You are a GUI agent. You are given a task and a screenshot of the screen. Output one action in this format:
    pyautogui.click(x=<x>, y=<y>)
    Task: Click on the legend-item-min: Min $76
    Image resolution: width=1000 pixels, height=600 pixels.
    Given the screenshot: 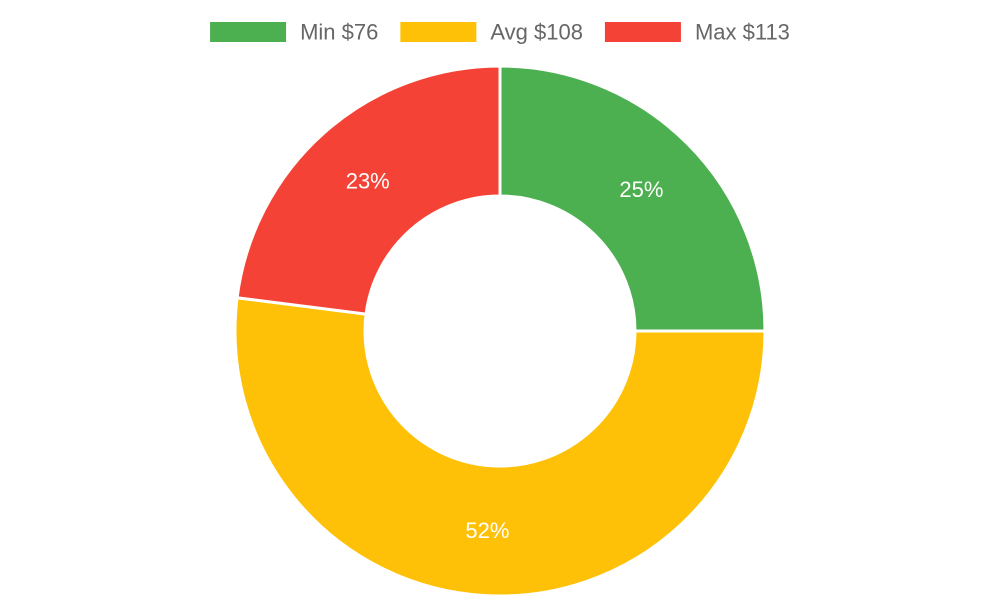 What is the action you would take?
    pyautogui.click(x=294, y=32)
    